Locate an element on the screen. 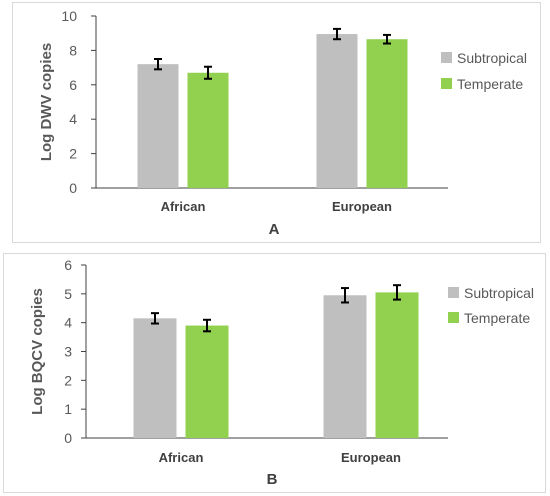 The image size is (550, 496). panel-letter: B is located at coordinates (272, 479).